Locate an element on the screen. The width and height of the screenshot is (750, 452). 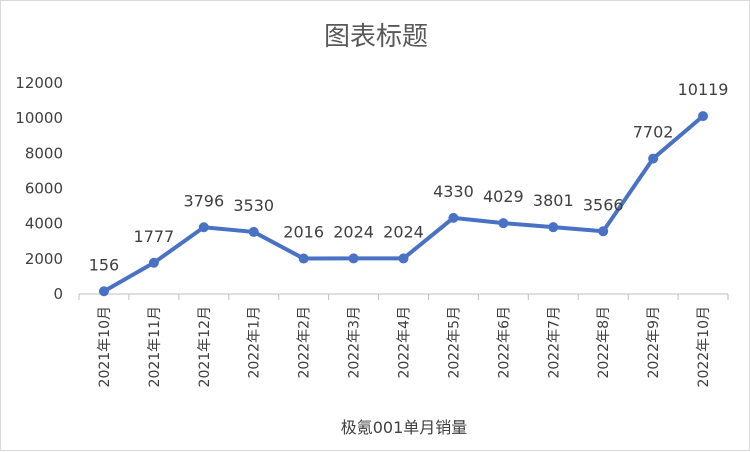
y-tick-label: 4000 is located at coordinates (44, 224).